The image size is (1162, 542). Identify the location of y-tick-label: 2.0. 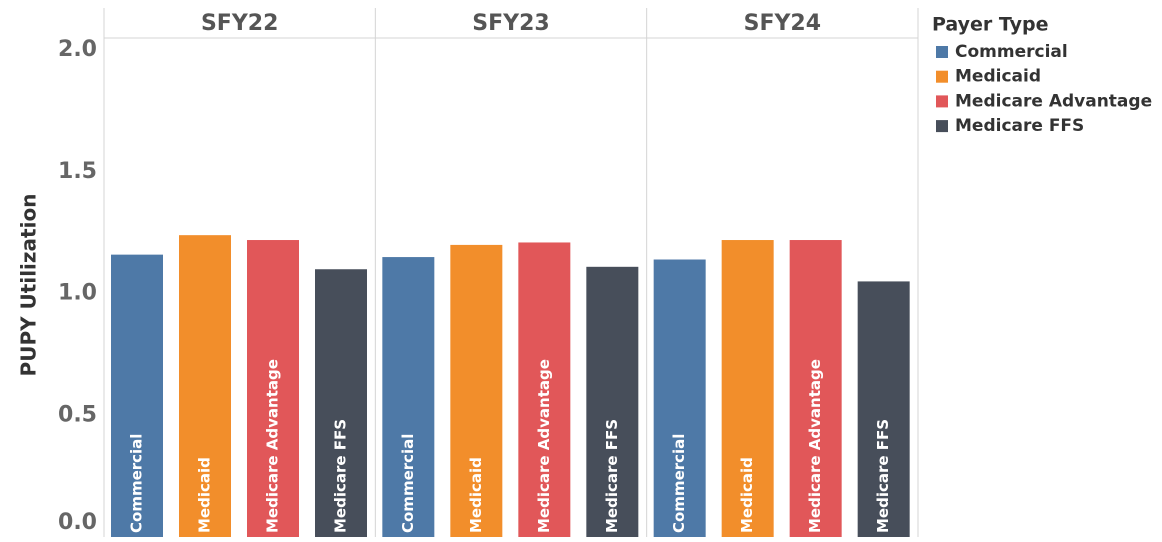
(77, 49).